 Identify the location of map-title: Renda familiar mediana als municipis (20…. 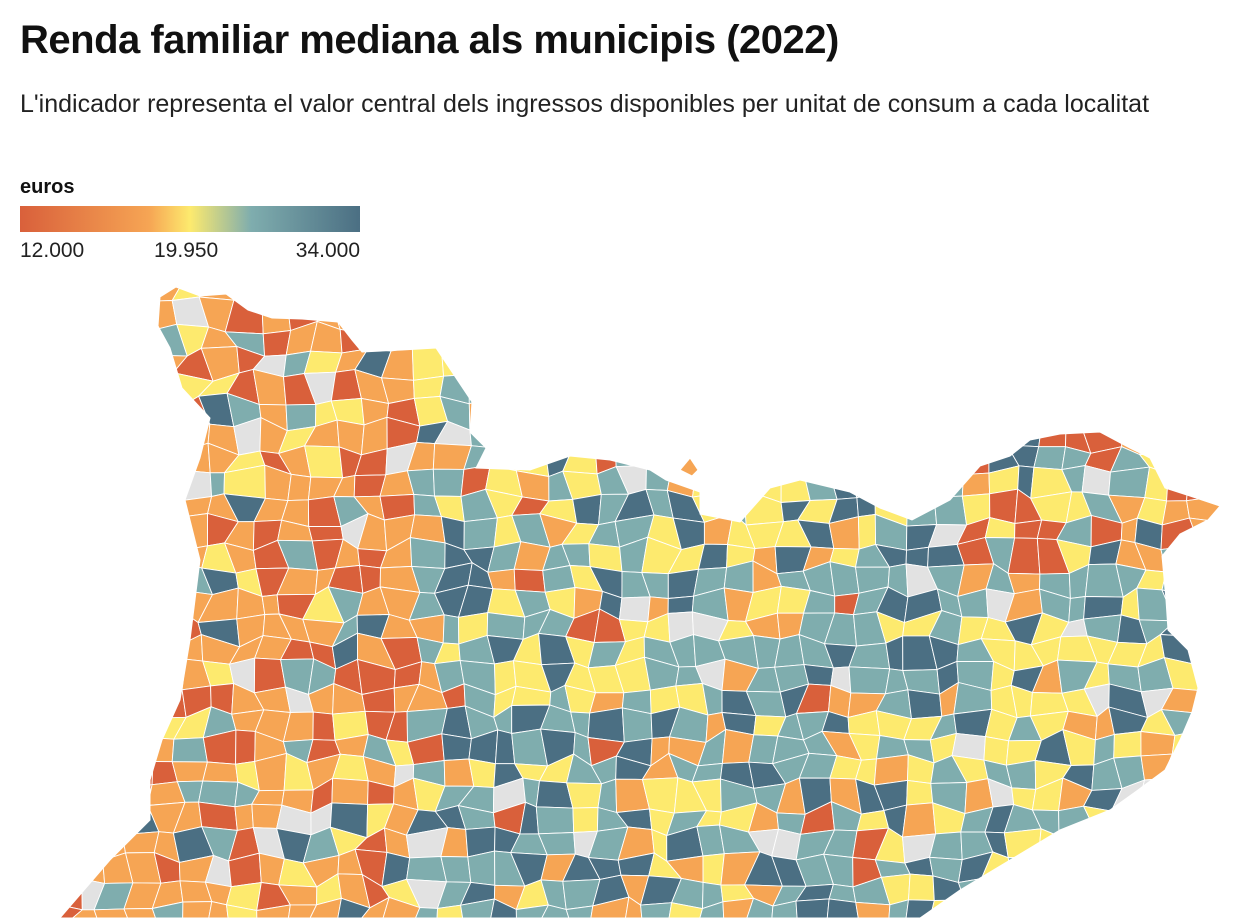
(429, 40).